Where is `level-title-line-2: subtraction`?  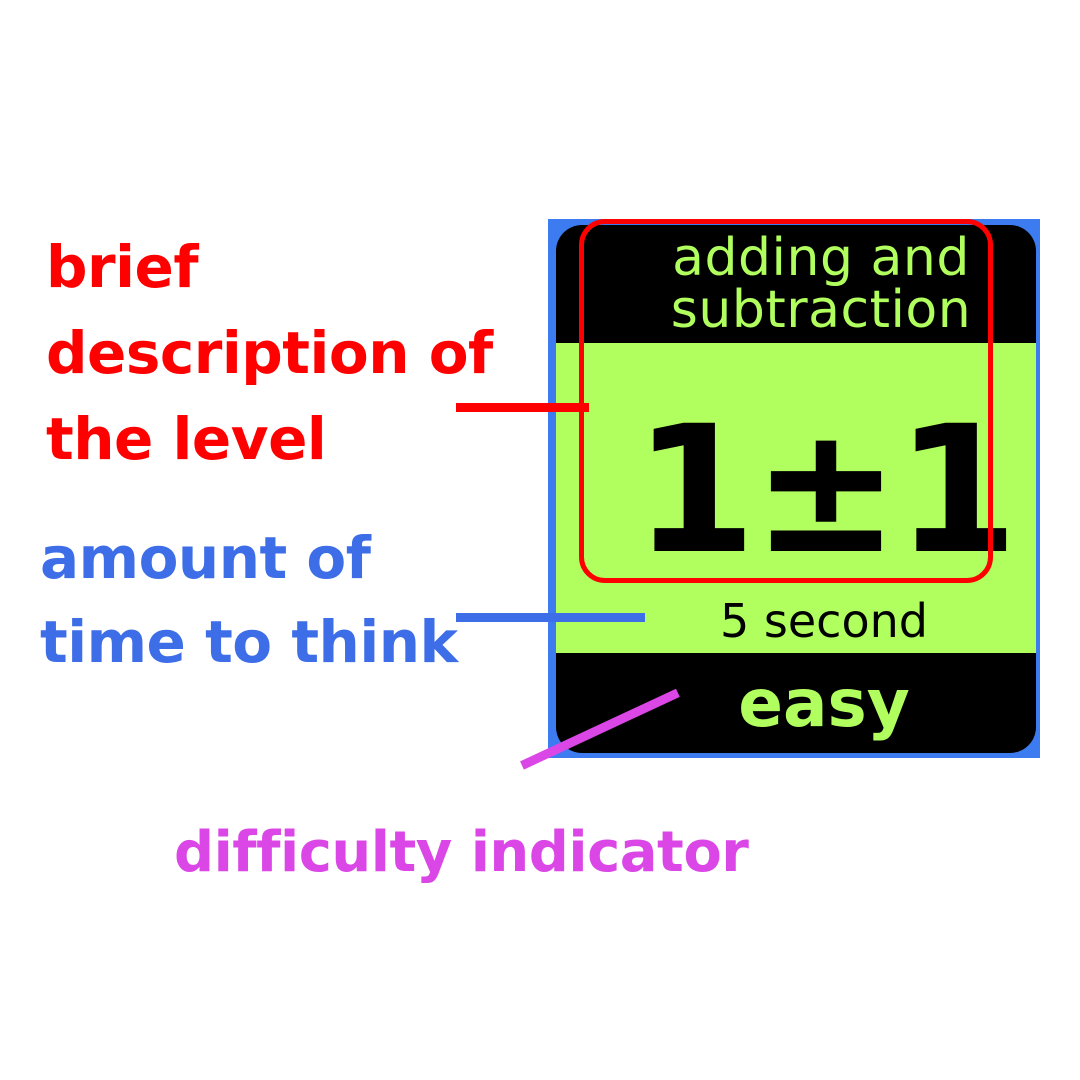
level-title-line-2: subtraction is located at coordinates (821, 310).